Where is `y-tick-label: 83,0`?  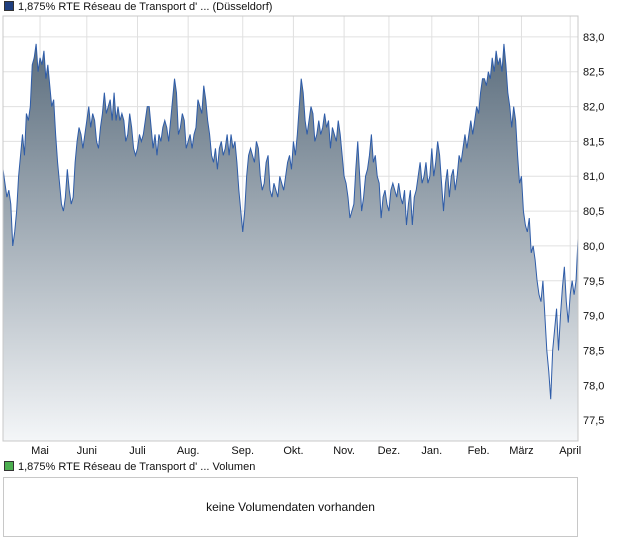
y-tick-label: 83,0 is located at coordinates (593, 38).